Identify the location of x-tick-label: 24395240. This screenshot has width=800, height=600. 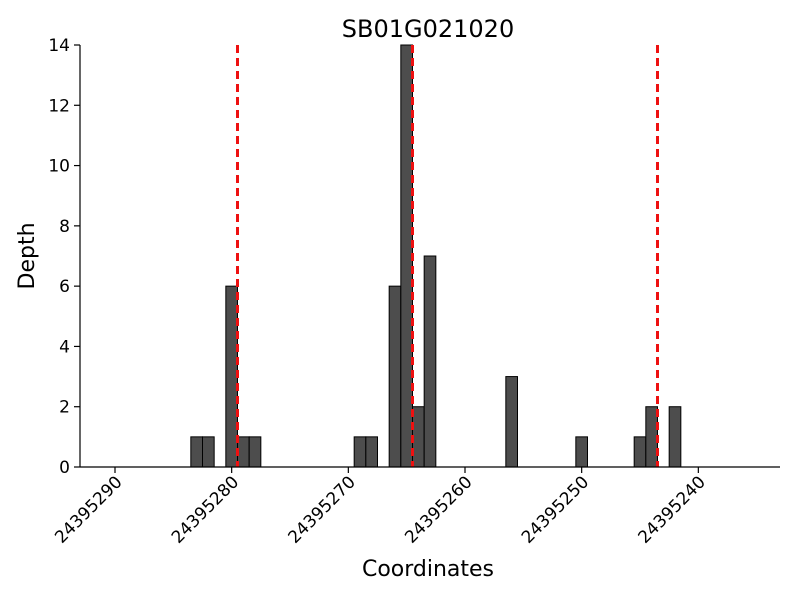
(672, 509).